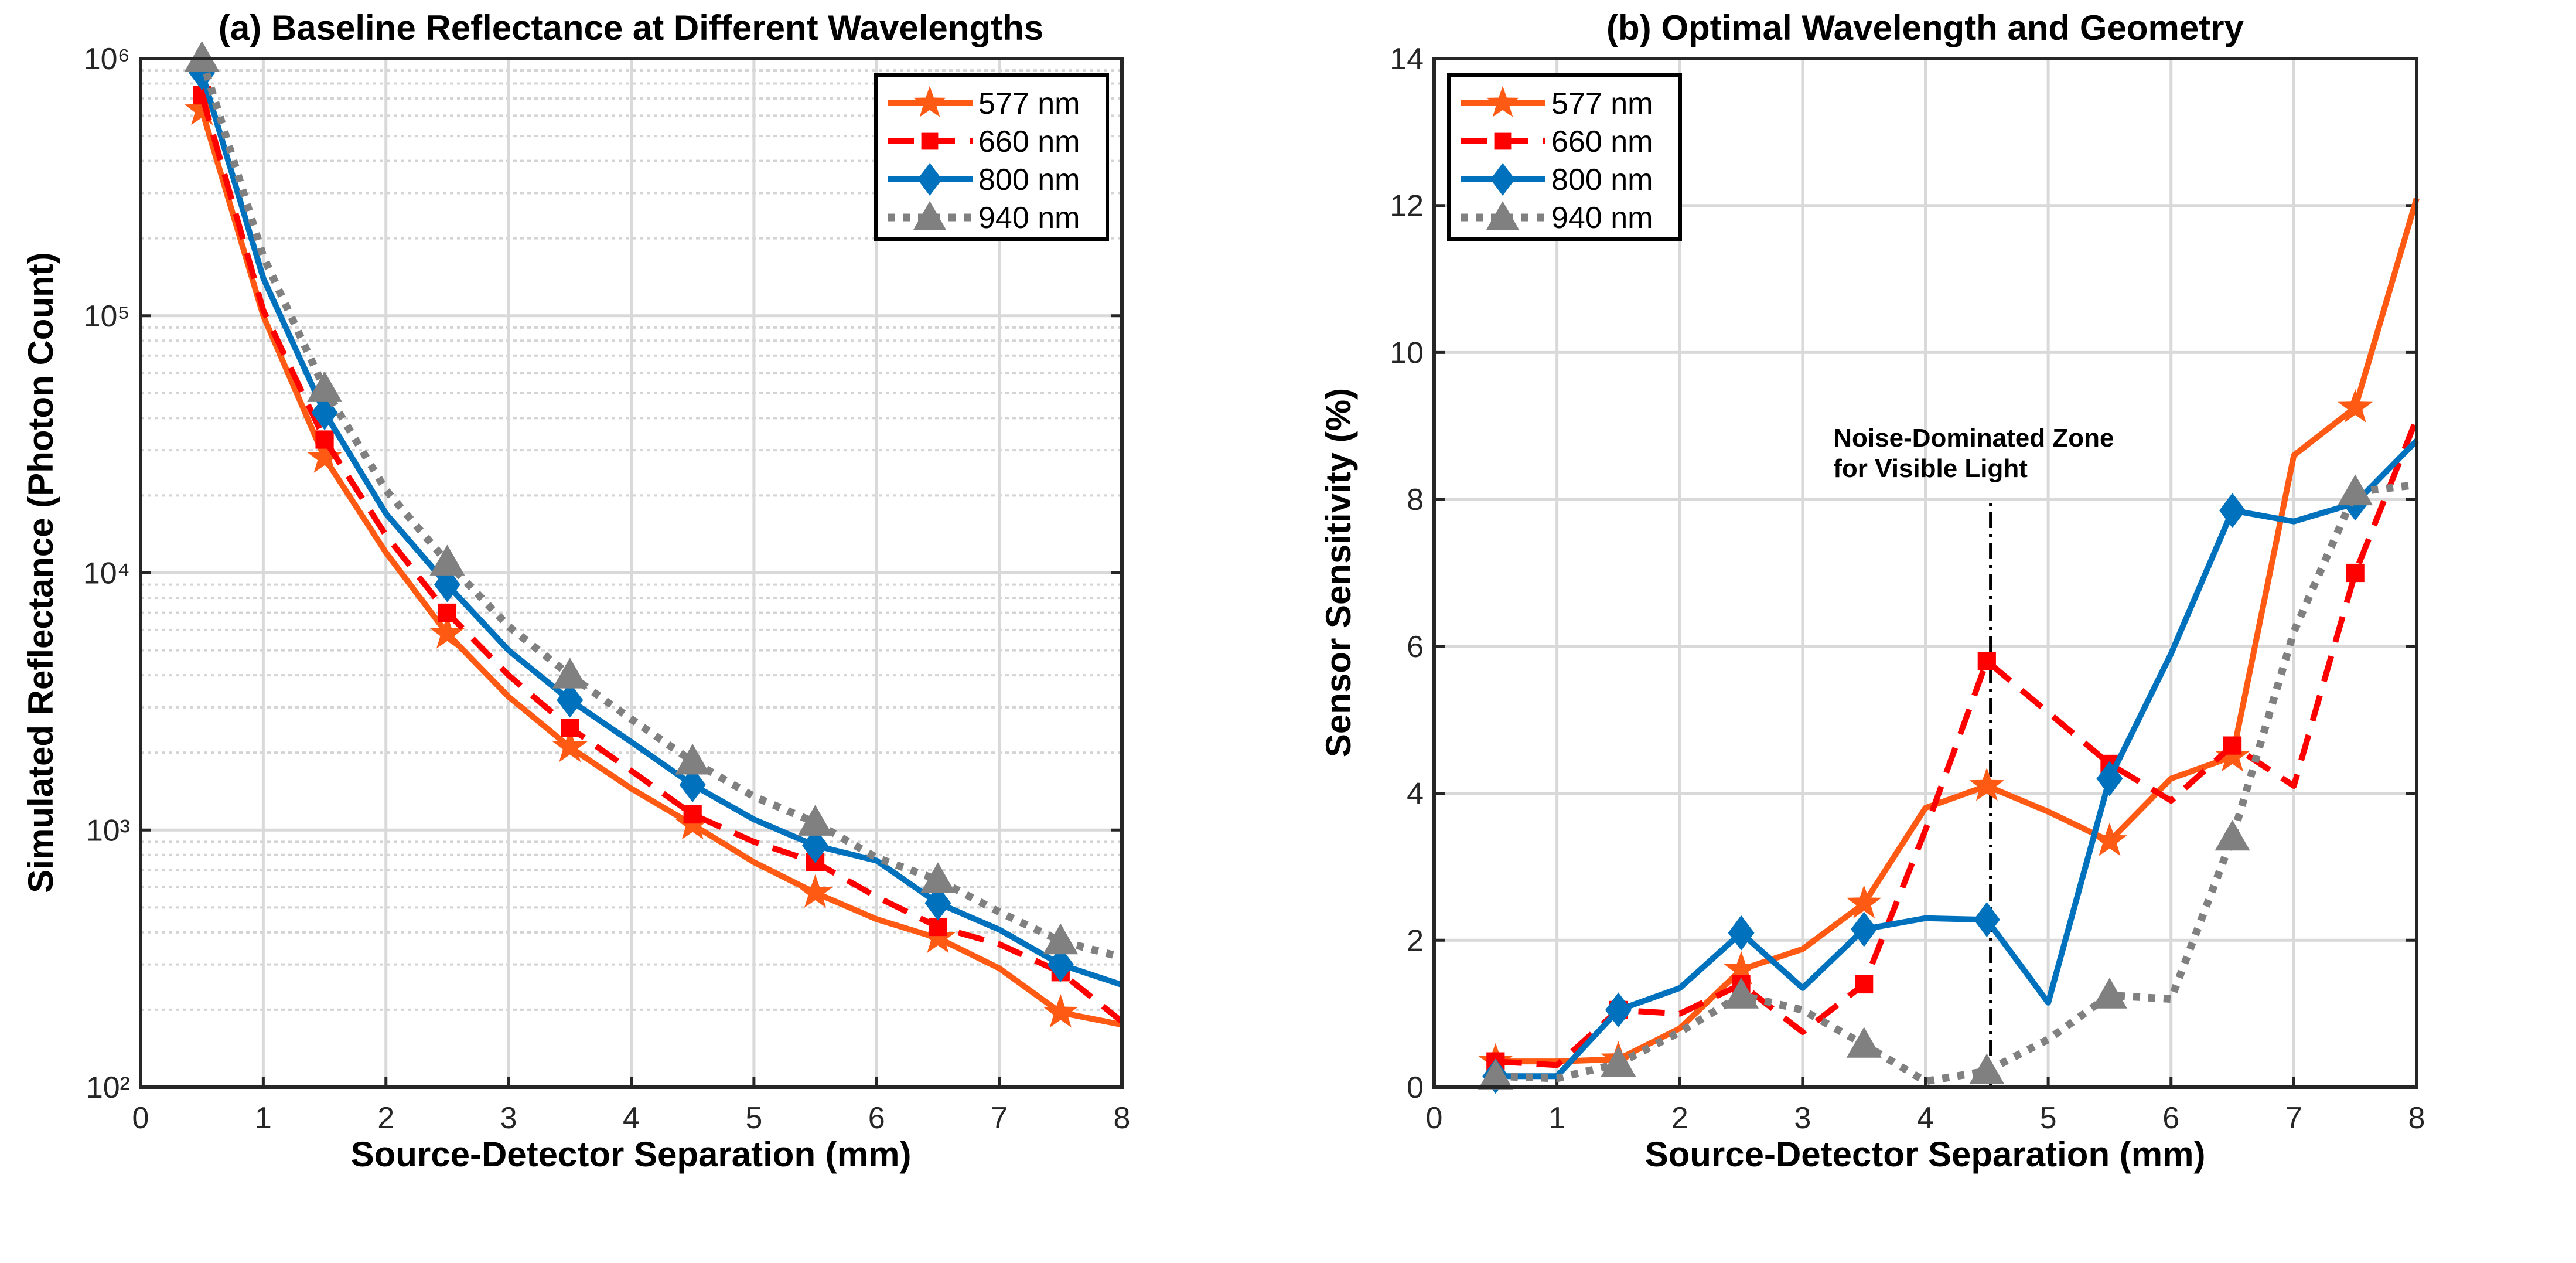 This screenshot has height=1263, width=2576. What do you see at coordinates (1925, 27) in the screenshot?
I see `chart-title: (b) Optimal Wavelength and Geometry` at bounding box center [1925, 27].